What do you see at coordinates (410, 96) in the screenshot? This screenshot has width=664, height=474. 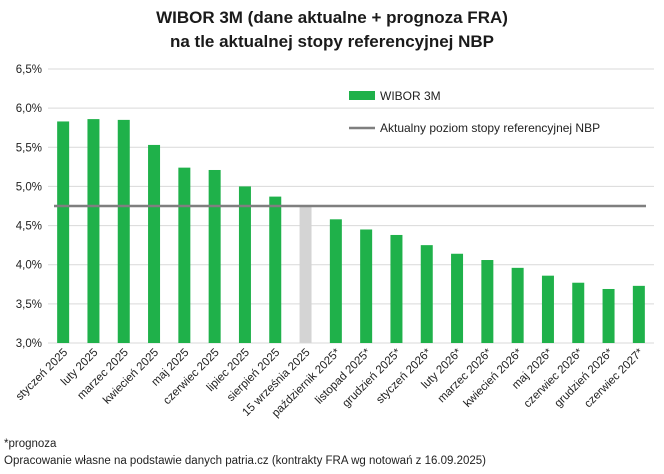 I see `legend-label-wibor: WIBOR 3M` at bounding box center [410, 96].